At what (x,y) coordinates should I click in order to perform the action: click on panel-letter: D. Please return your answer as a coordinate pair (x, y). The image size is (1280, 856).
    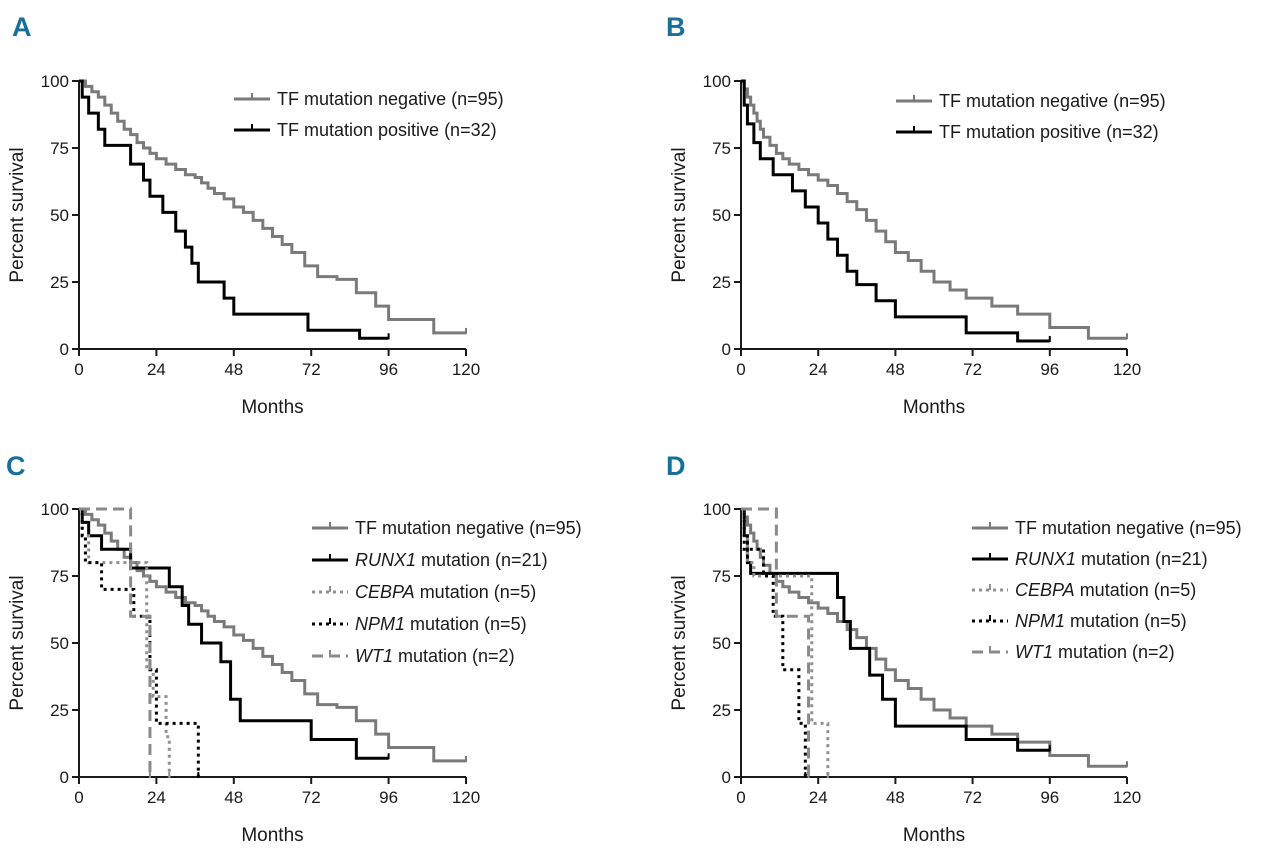
    Looking at the image, I should click on (676, 466).